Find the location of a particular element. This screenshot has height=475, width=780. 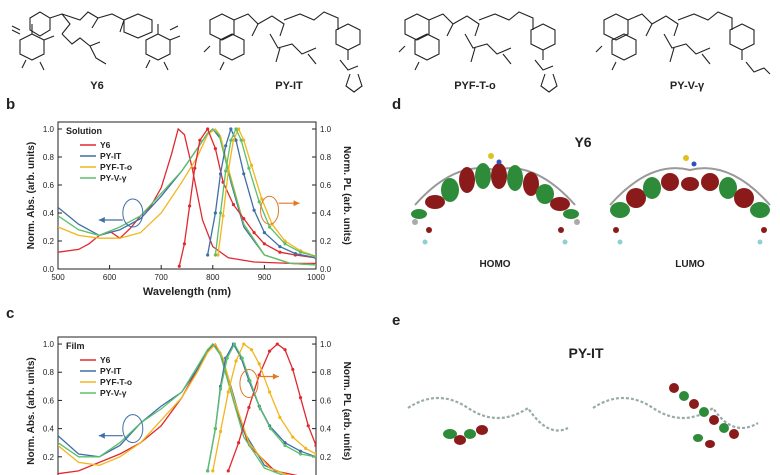

y-tick-label-right: 0.2 is located at coordinates (326, 241).